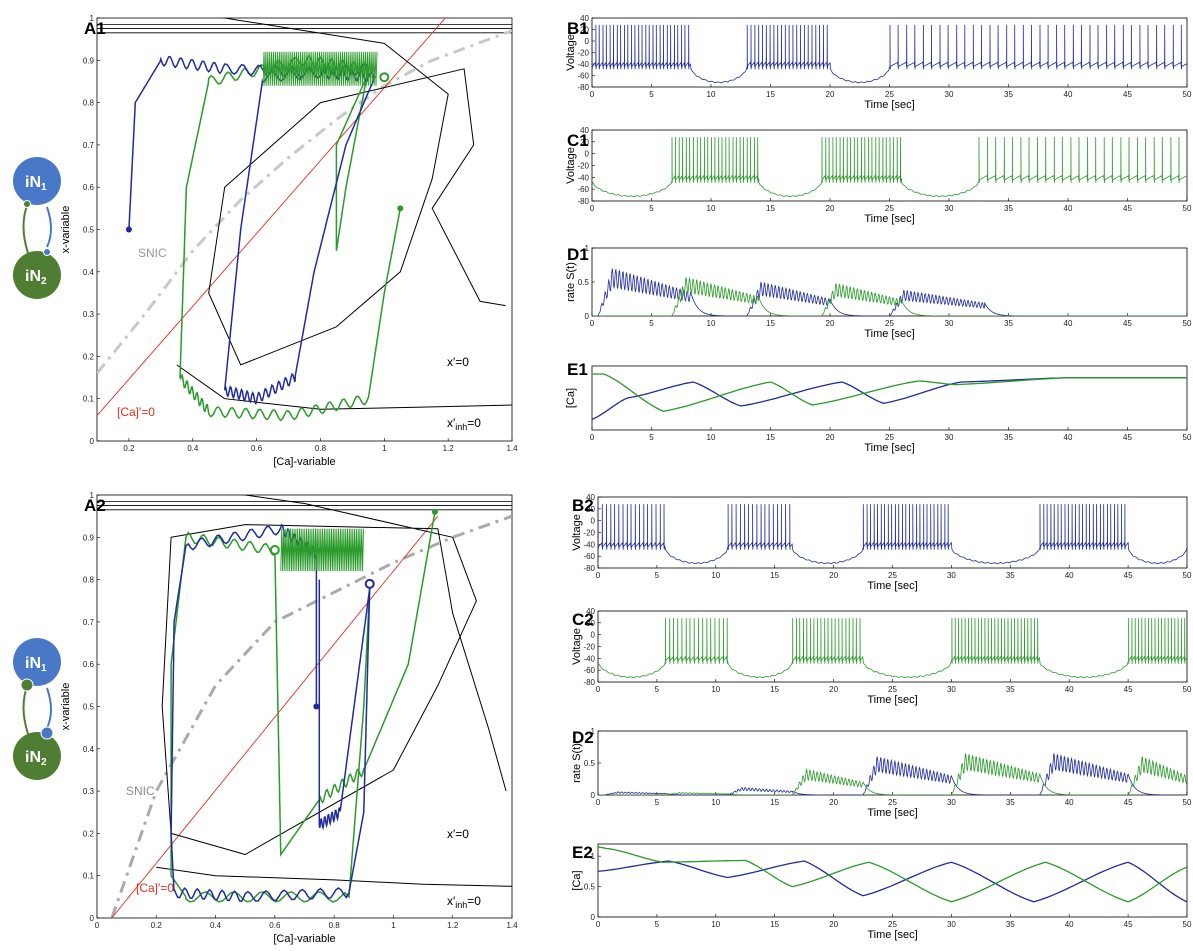 This screenshot has width=1193, height=951. Describe the element at coordinates (577, 646) in the screenshot. I see `y-axis-label: Voltage` at that location.